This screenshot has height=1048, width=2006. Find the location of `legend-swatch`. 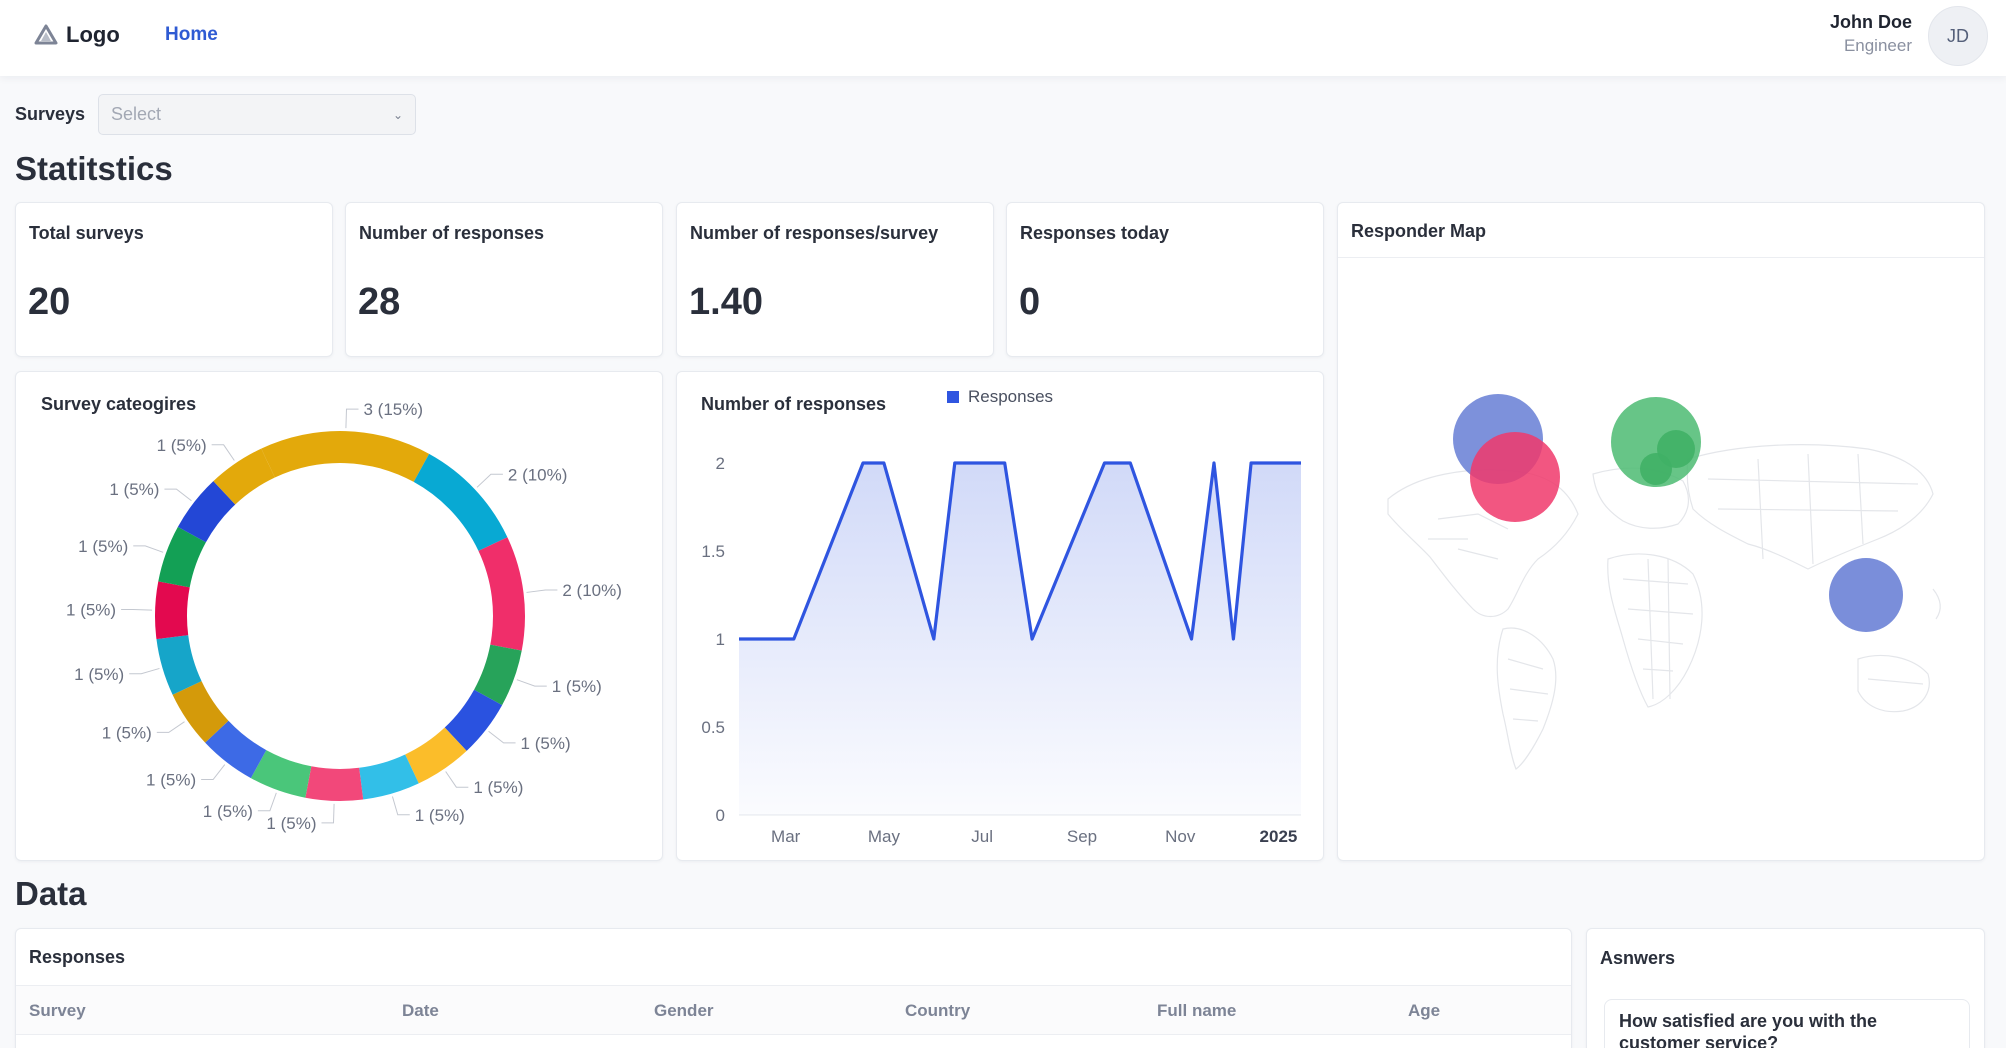

legend-swatch is located at coordinates (953, 397).